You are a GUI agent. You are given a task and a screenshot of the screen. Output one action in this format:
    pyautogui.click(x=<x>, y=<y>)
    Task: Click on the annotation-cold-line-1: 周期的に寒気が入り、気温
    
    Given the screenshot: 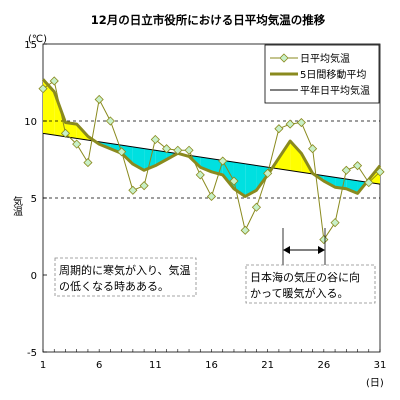 What is the action you would take?
    pyautogui.click(x=125, y=270)
    